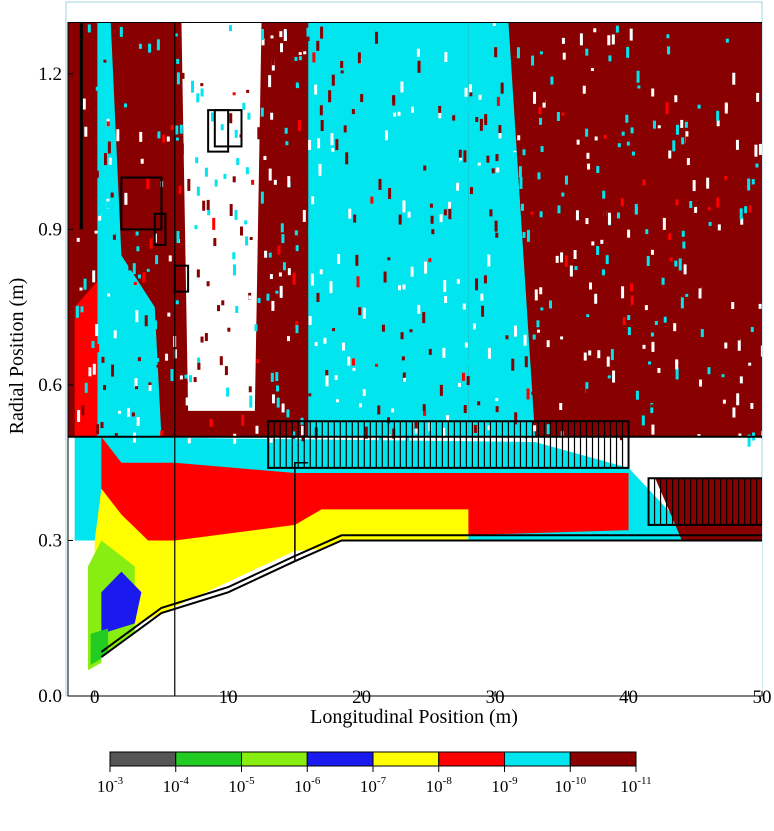  Describe the element at coordinates (228, 697) in the screenshot. I see `x-tick-label: 10` at that location.